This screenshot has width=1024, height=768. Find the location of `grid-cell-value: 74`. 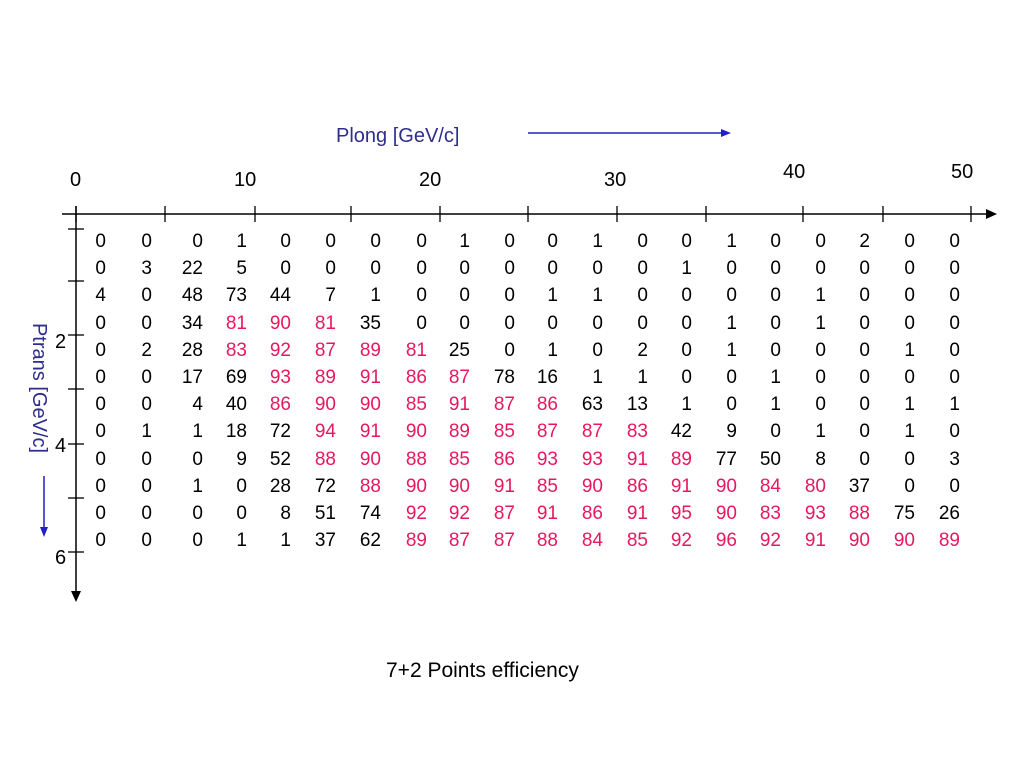

grid-cell-value: 74 is located at coordinates (370, 513).